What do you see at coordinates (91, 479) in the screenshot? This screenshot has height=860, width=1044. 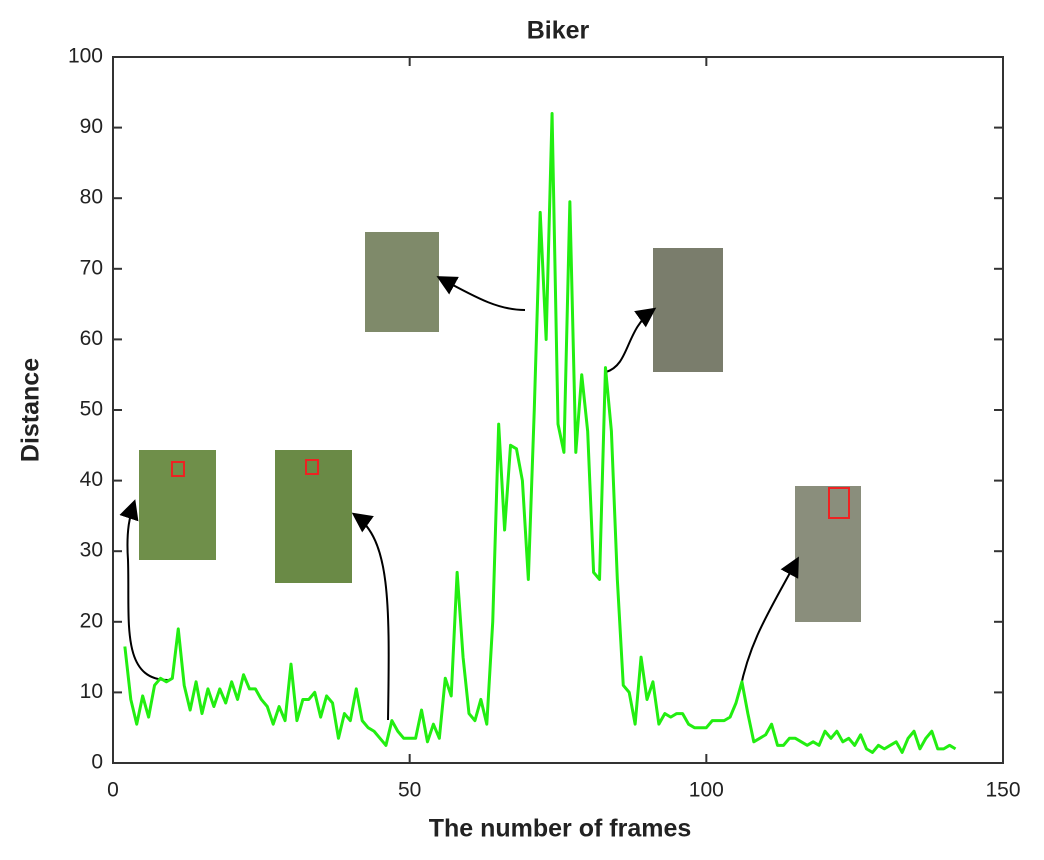 I see `y-tick-label: 40` at bounding box center [91, 479].